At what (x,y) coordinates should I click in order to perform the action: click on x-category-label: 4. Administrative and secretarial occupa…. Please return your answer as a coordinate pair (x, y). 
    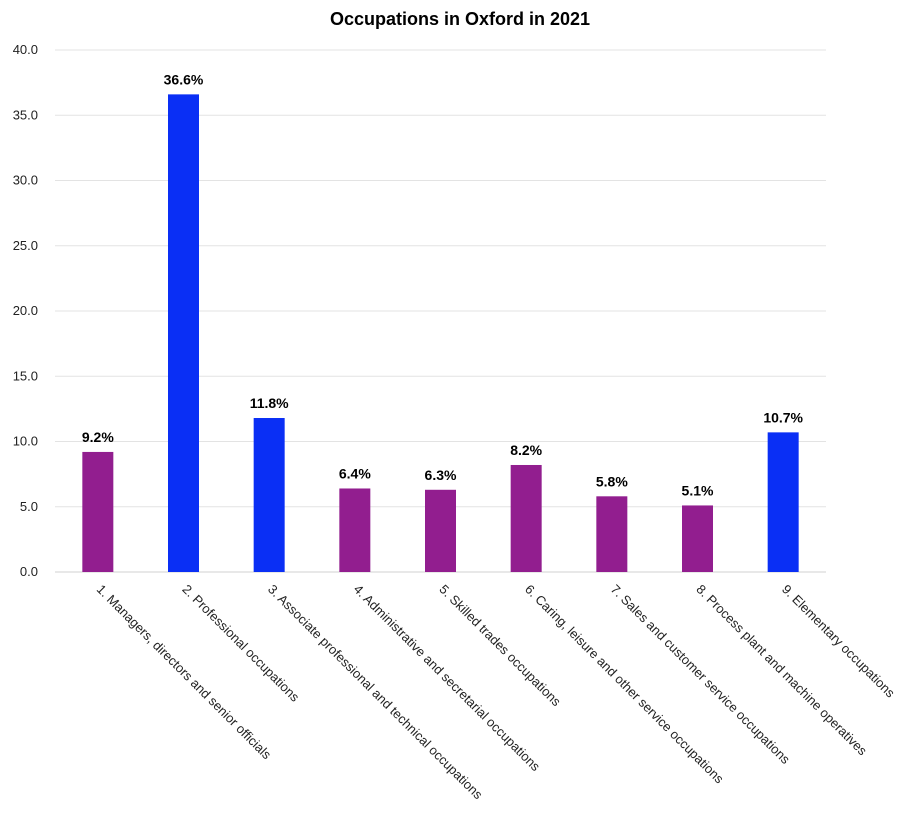
    Looking at the image, I should click on (447, 678).